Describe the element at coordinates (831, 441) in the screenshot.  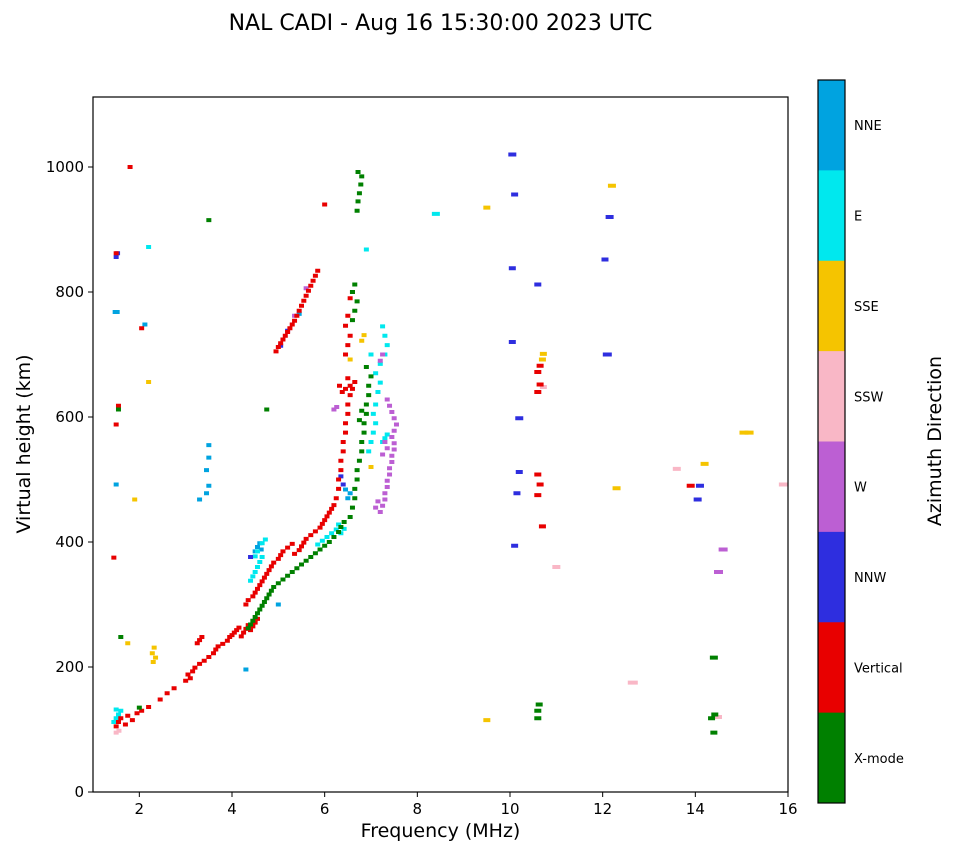
I see `colorbar-frame` at that location.